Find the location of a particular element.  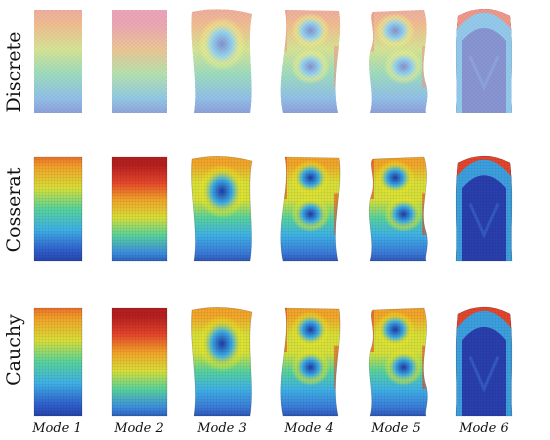

row-label-cauchy: Cauchy is located at coordinates (14, 350).